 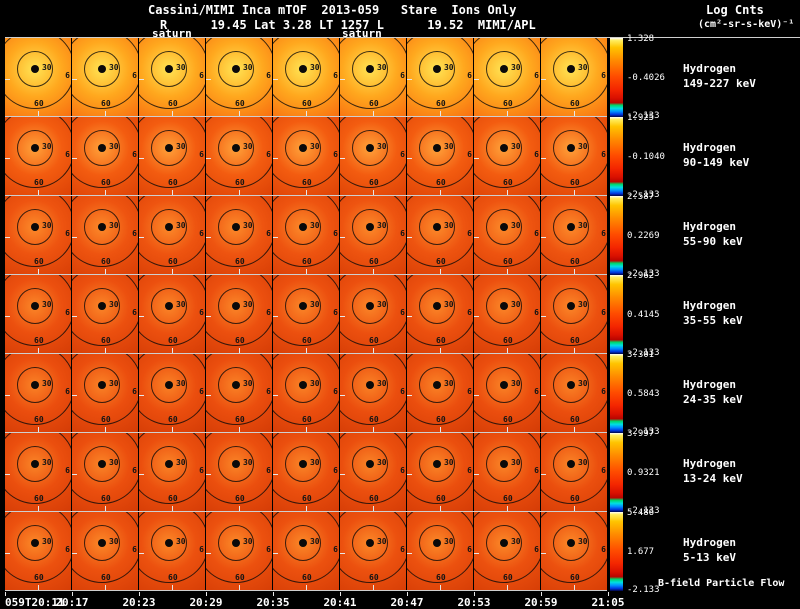 I want to click on colorbar-legend-title: Log Cnts, so click(x=735, y=10).